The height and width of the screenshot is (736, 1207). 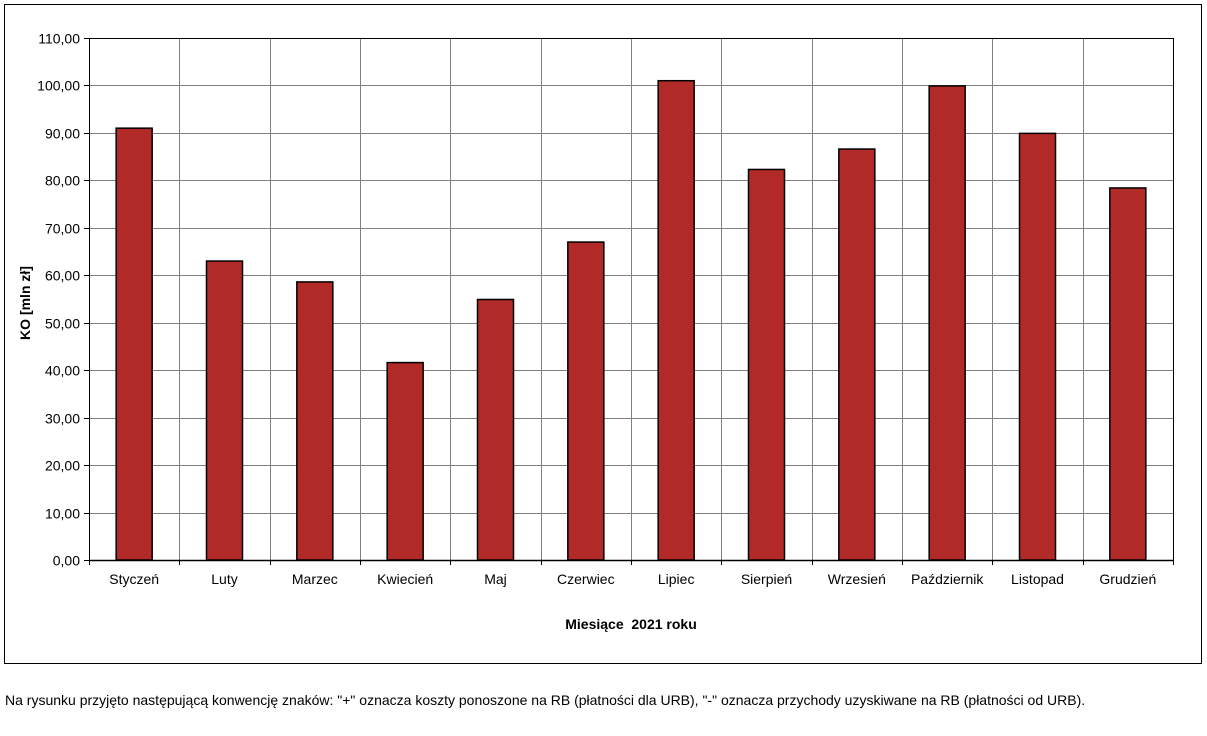 What do you see at coordinates (631, 624) in the screenshot?
I see `x-axis-label: Miesiące 2021 roku` at bounding box center [631, 624].